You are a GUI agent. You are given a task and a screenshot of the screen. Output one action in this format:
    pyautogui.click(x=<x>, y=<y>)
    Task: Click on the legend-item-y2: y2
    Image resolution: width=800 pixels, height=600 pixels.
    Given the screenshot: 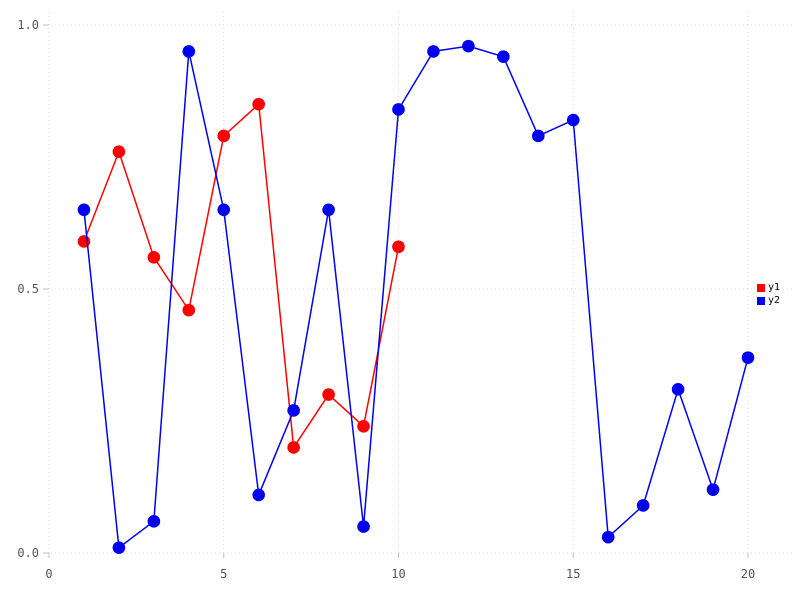 What is the action you would take?
    pyautogui.click(x=768, y=300)
    